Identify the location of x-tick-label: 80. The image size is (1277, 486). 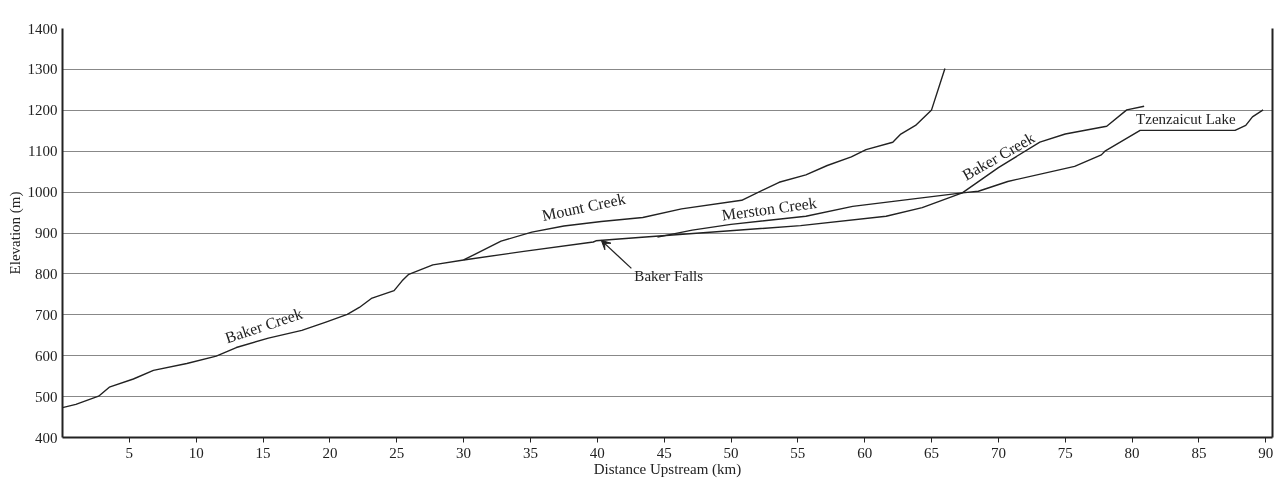
(1132, 452).